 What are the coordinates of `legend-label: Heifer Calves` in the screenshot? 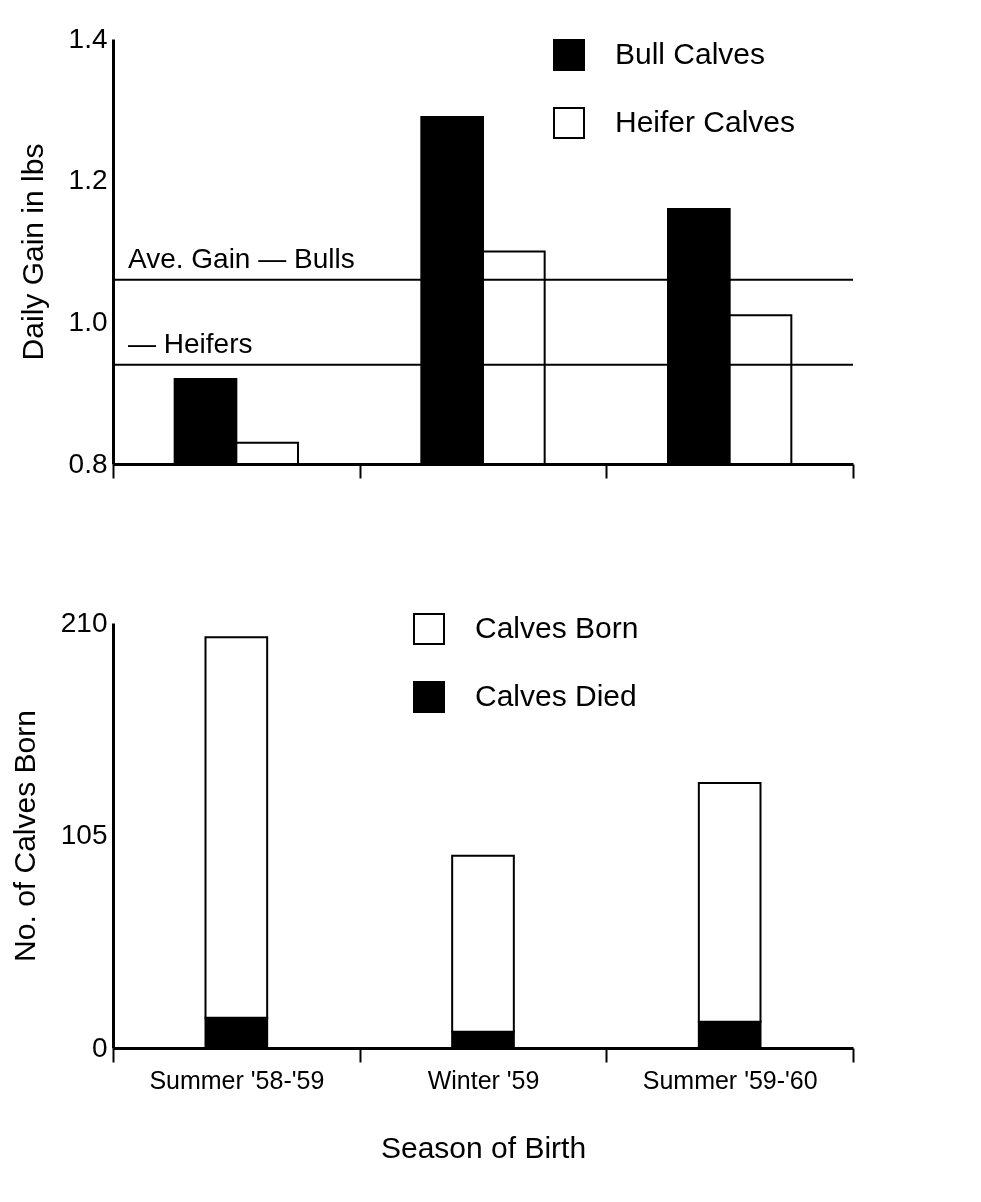 It's located at (705, 121).